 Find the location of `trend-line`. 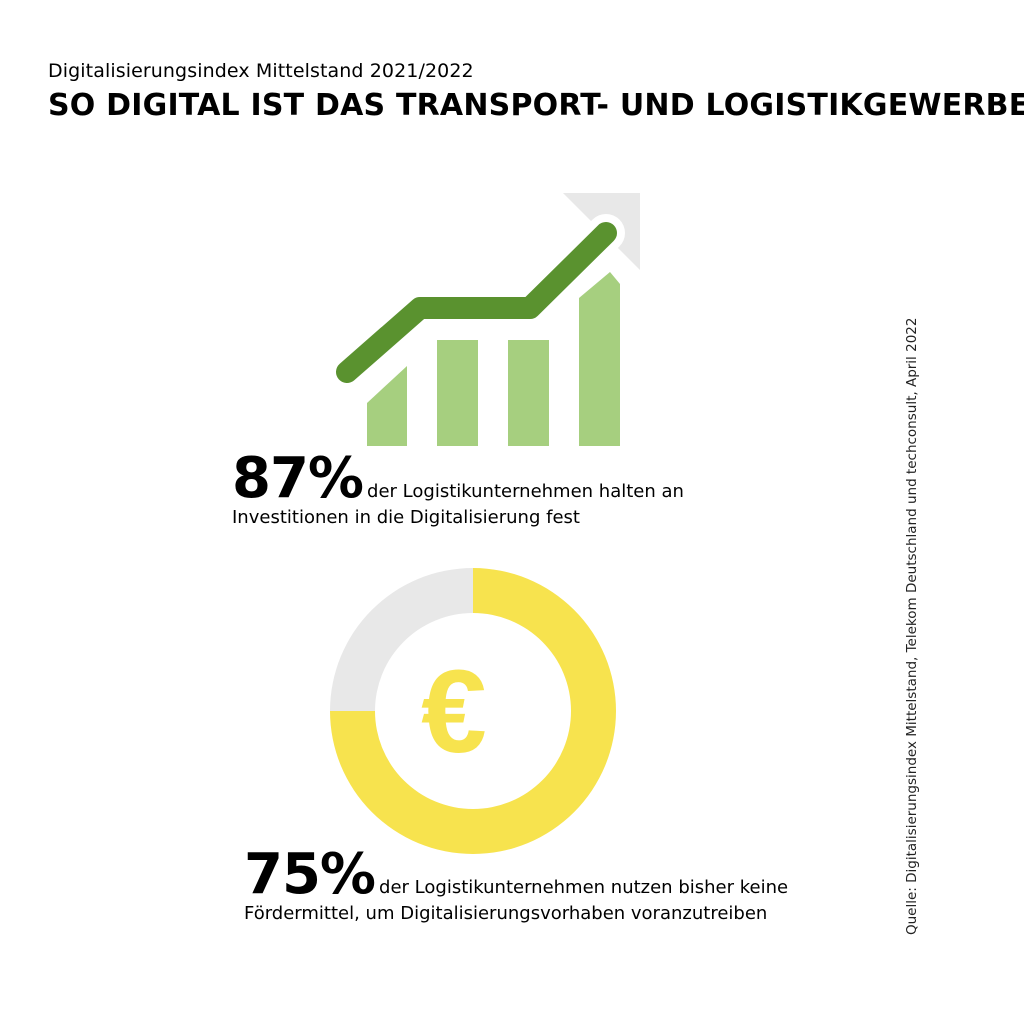

trend-line is located at coordinates (476, 302).